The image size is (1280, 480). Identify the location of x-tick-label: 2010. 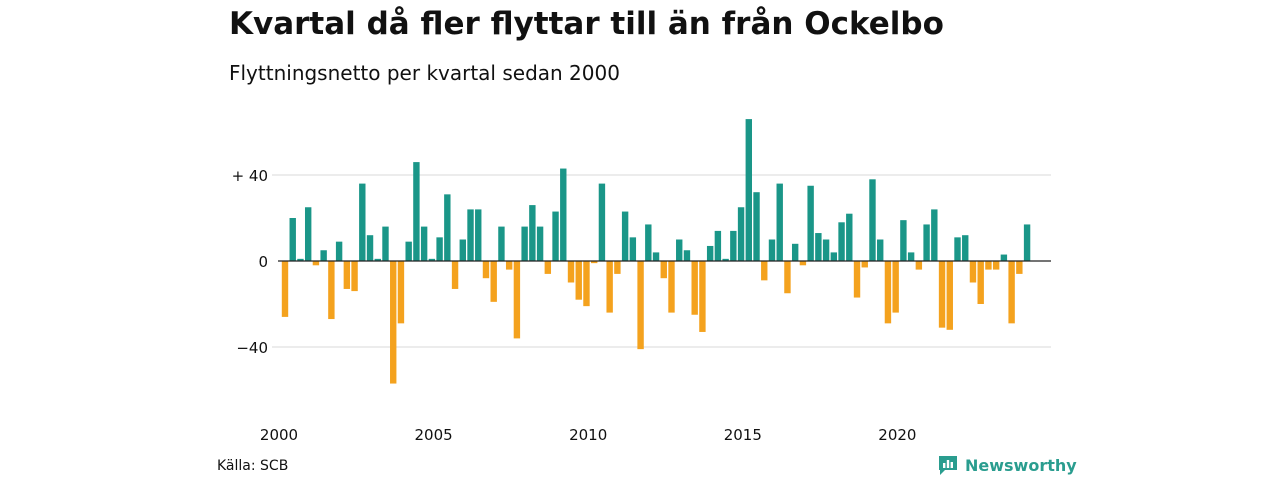
(588, 435).